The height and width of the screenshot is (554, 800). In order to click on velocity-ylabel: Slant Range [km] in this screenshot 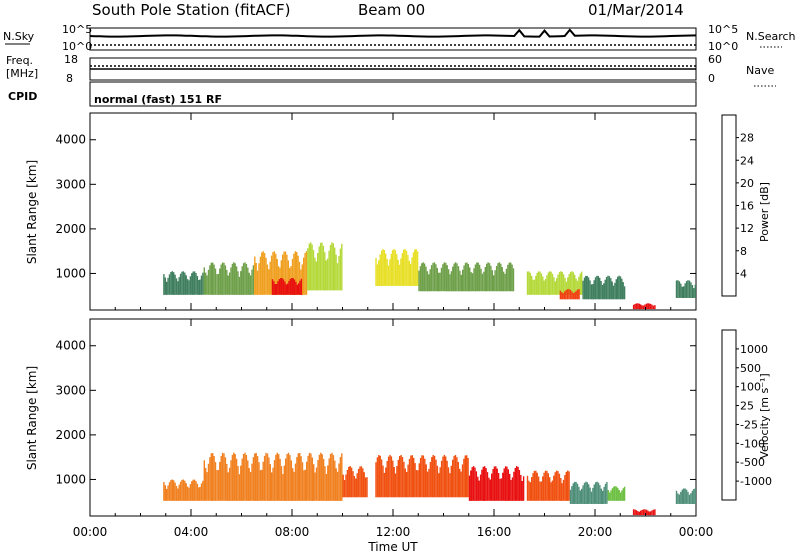, I will do `click(32, 418)`.